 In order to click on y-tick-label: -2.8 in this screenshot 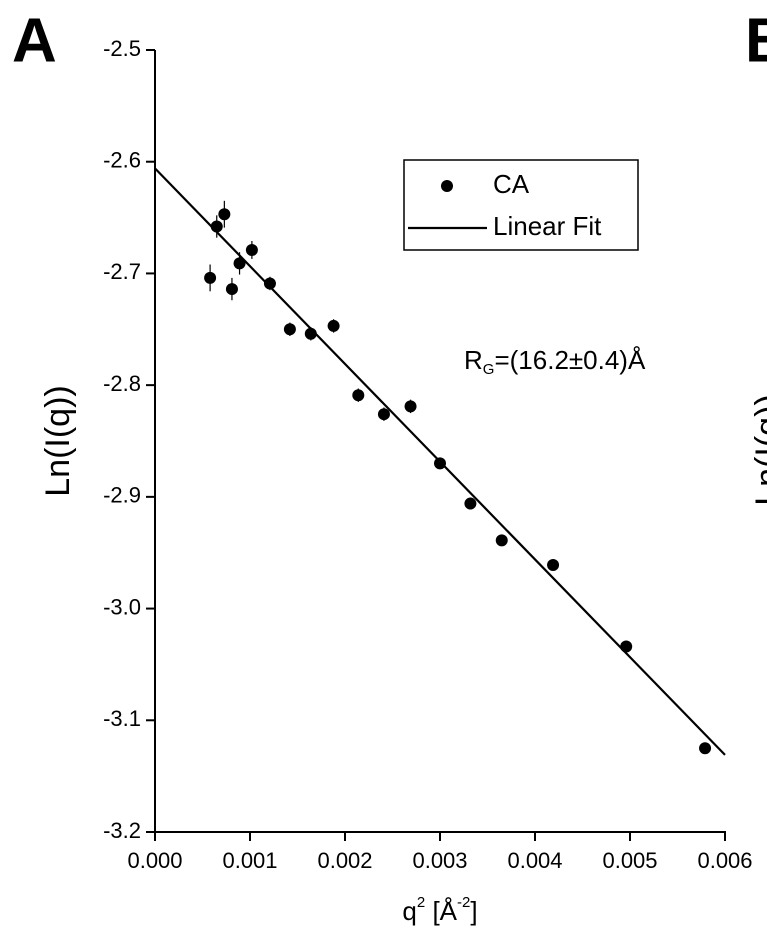, I will do `click(122, 383)`.